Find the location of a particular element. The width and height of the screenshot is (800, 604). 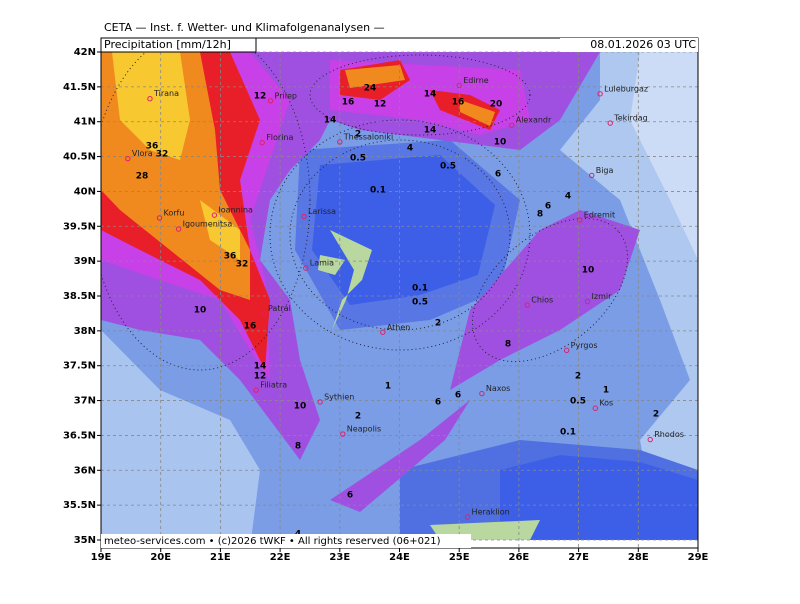

x-tick-label: 25E is located at coordinates (459, 557).